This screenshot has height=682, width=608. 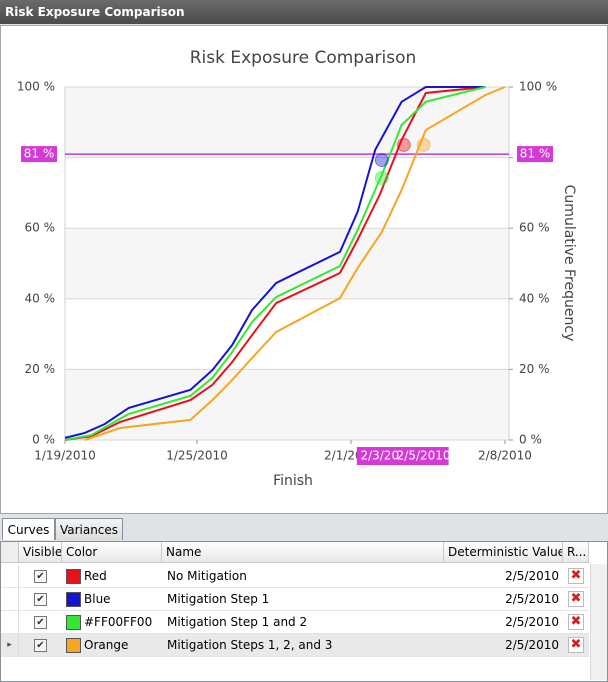 What do you see at coordinates (505, 456) in the screenshot?
I see `x-tick-label: 2/8/2010` at bounding box center [505, 456].